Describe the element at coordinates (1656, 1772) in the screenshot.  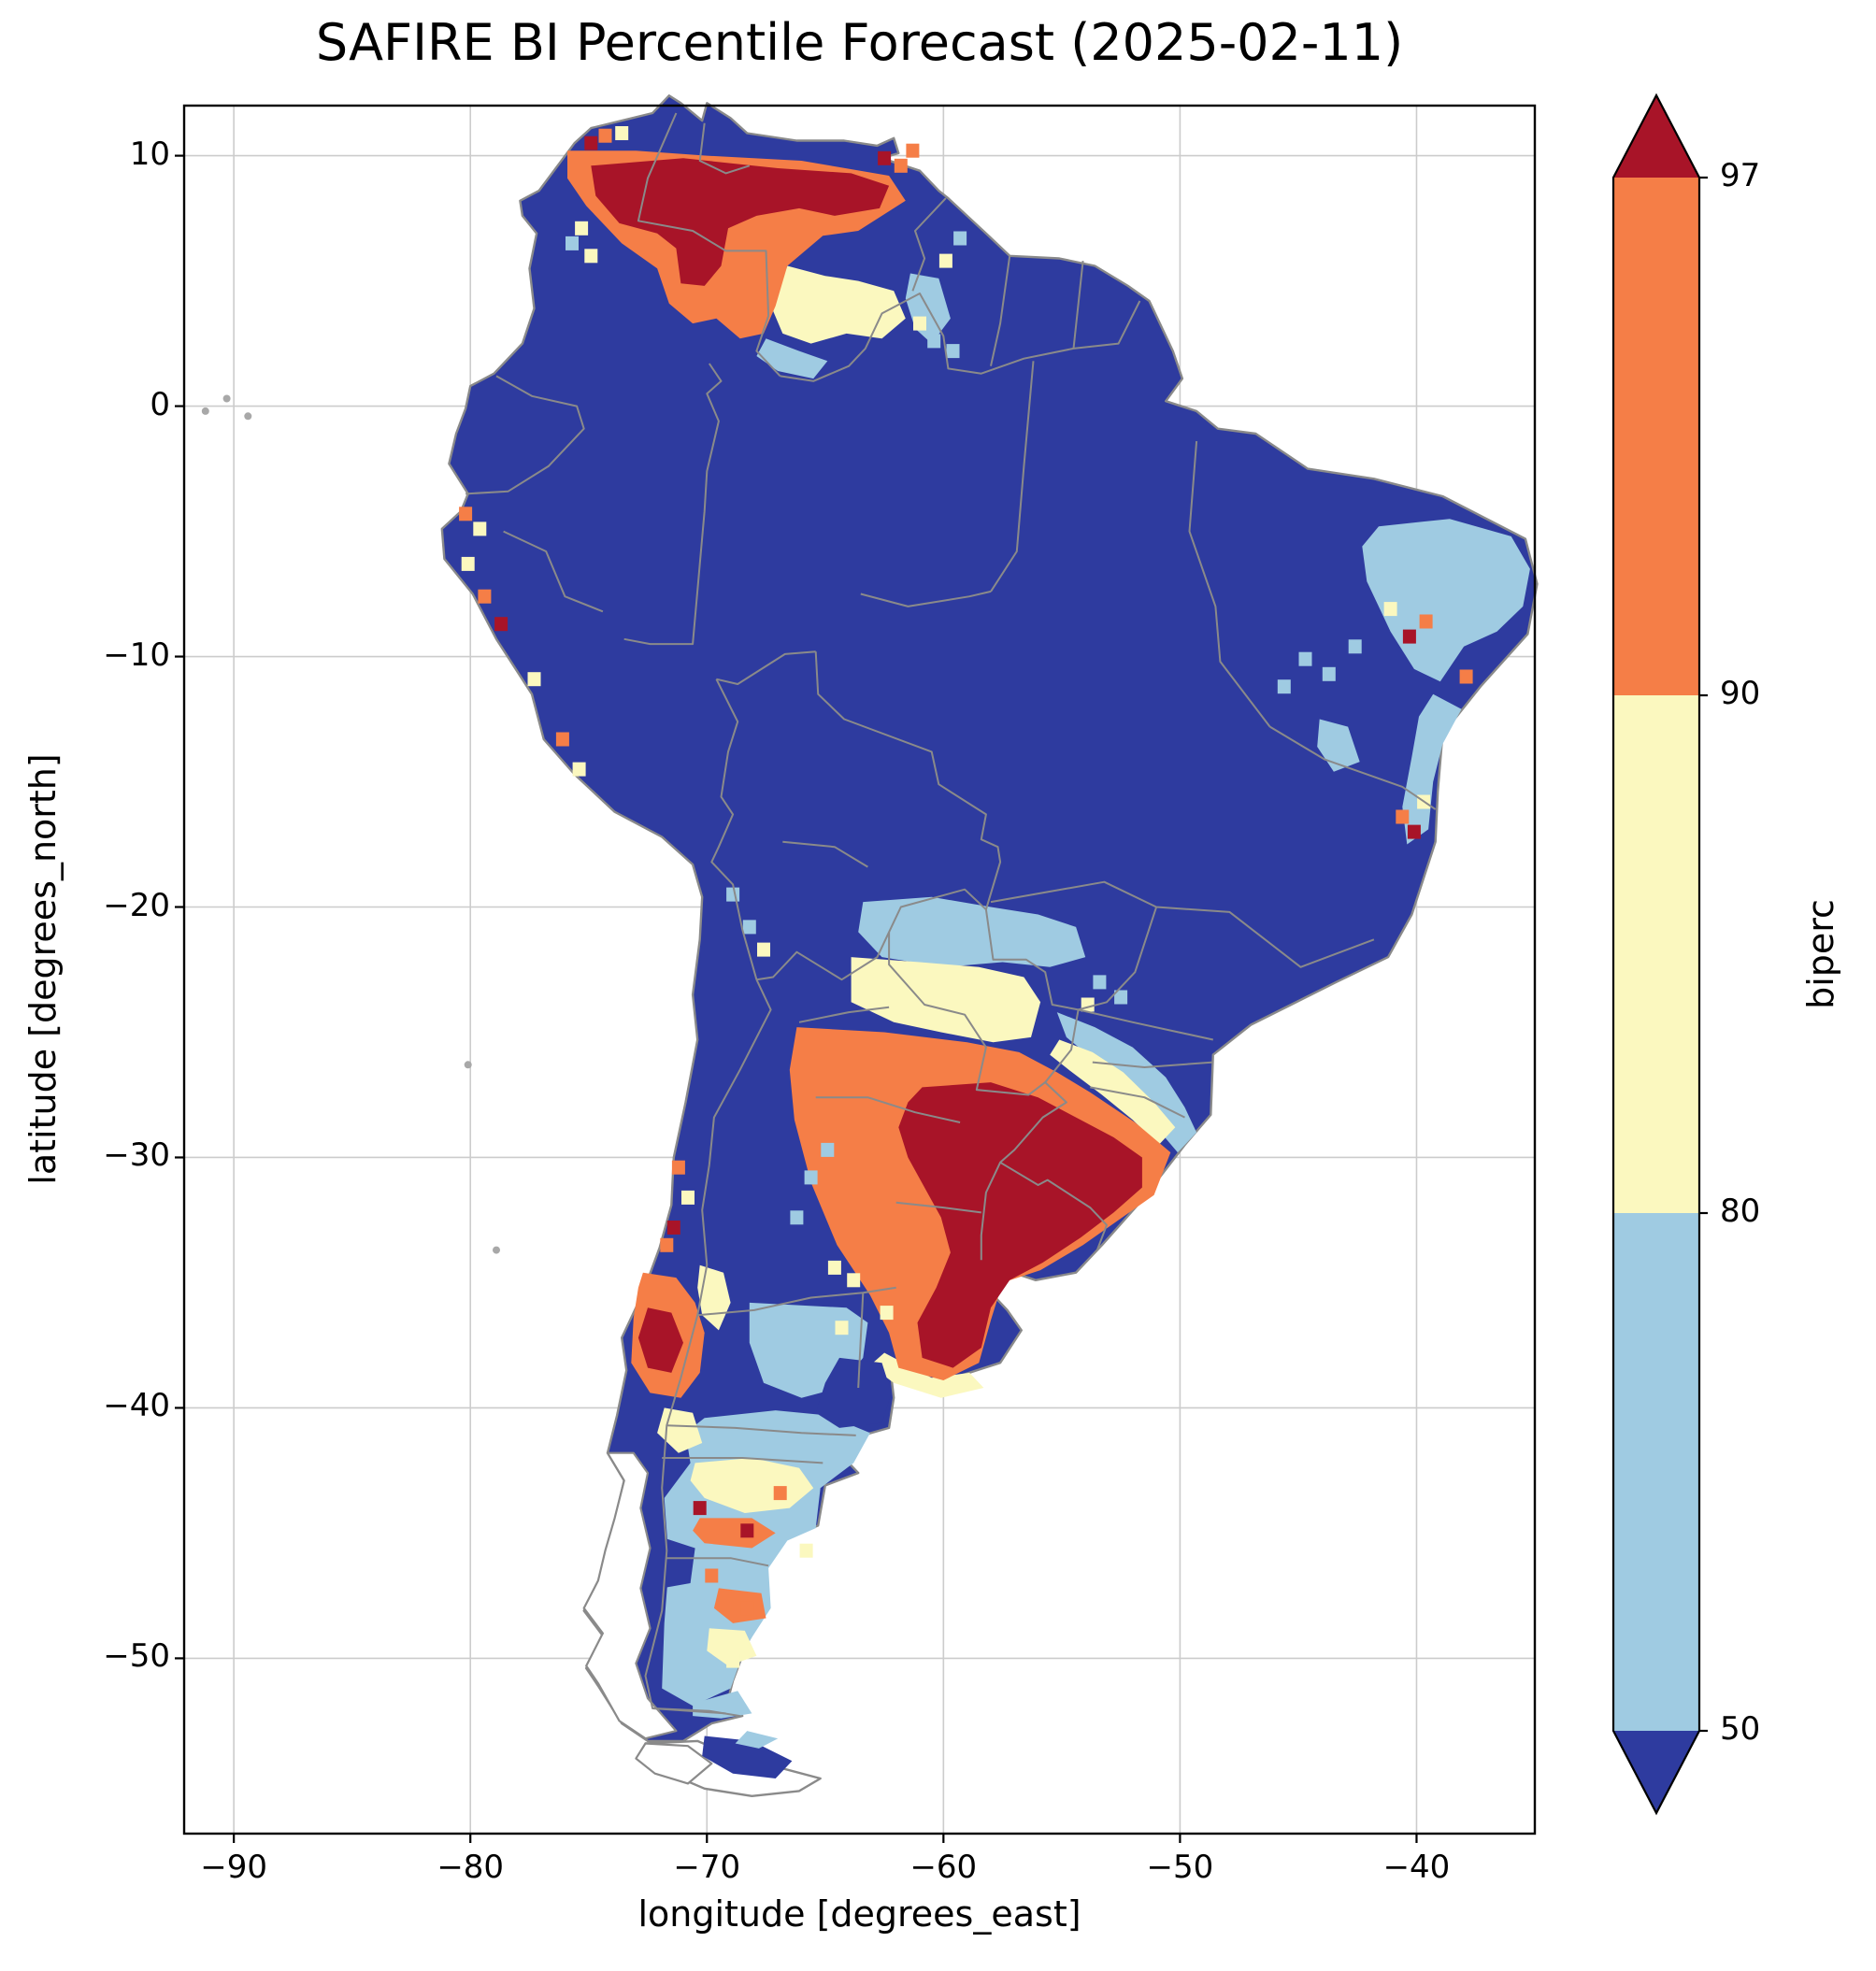
I see `colorbar-extend-min` at that location.